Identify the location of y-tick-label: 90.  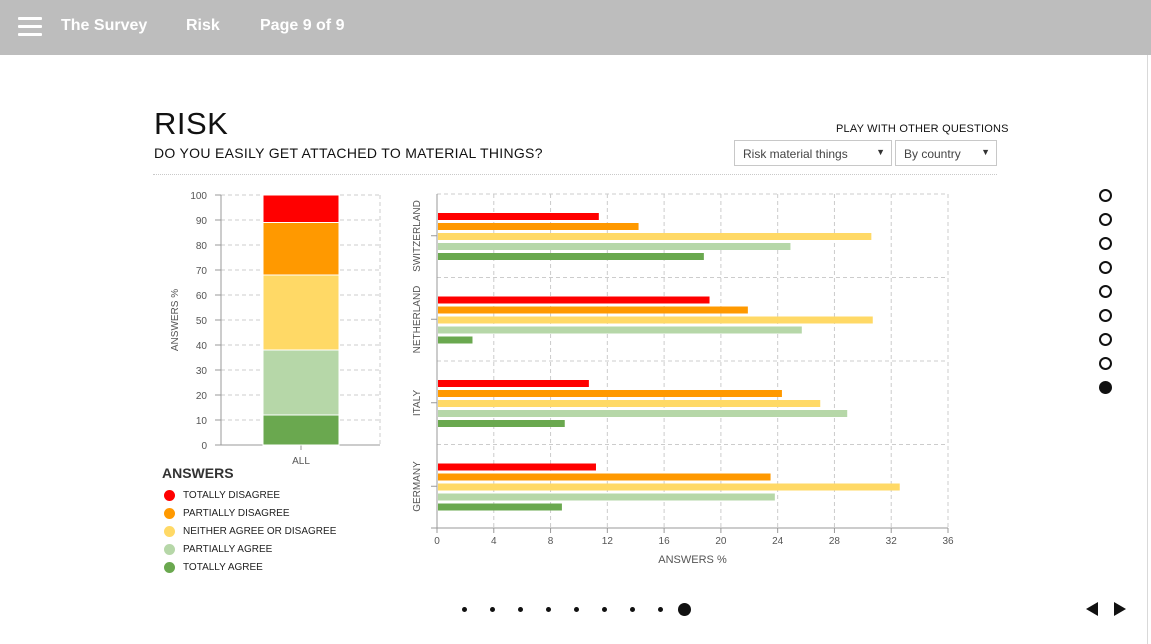
(202, 221).